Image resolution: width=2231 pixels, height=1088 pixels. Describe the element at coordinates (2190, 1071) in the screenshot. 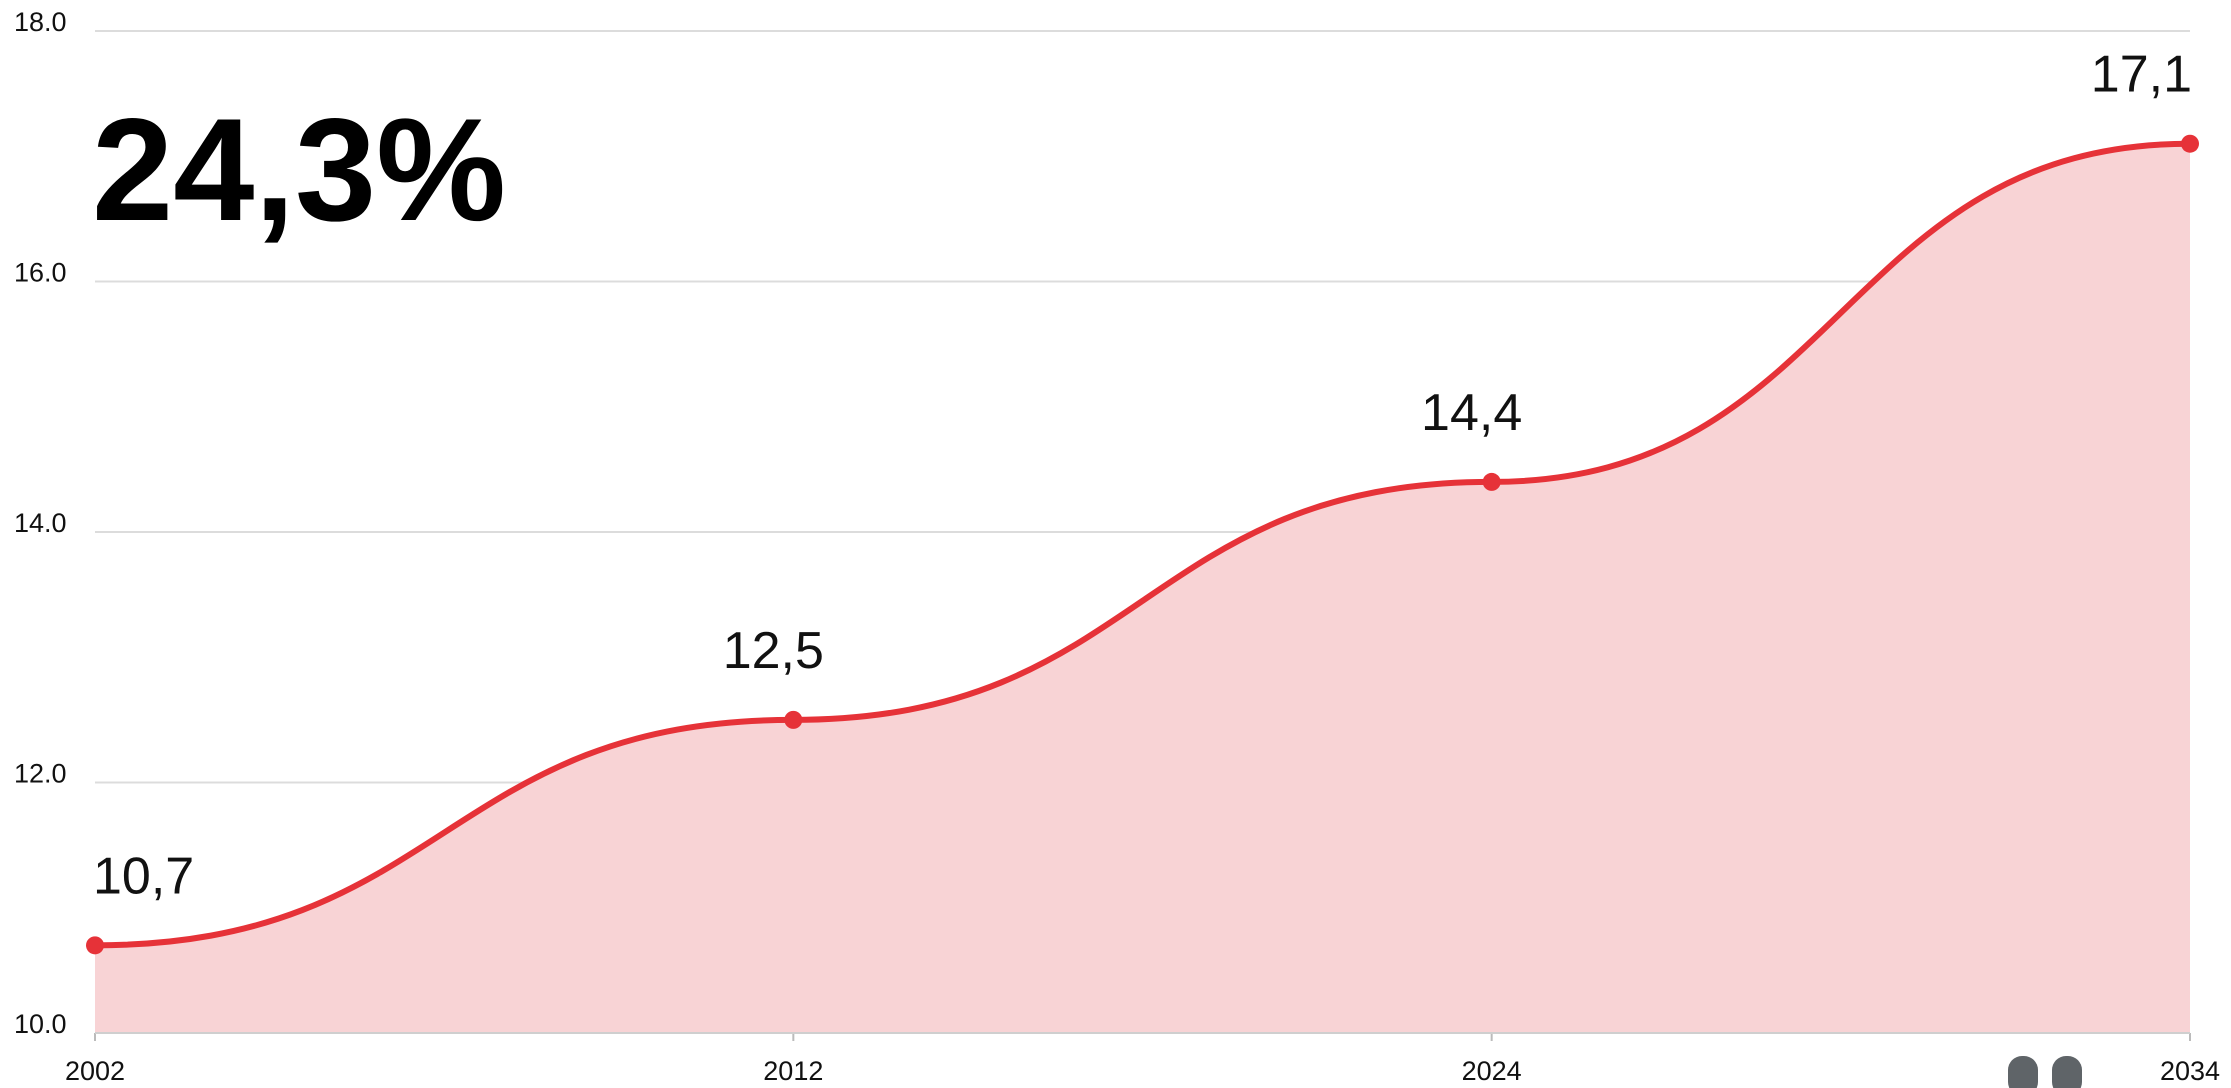

I see `x-tick-label: 2034` at that location.